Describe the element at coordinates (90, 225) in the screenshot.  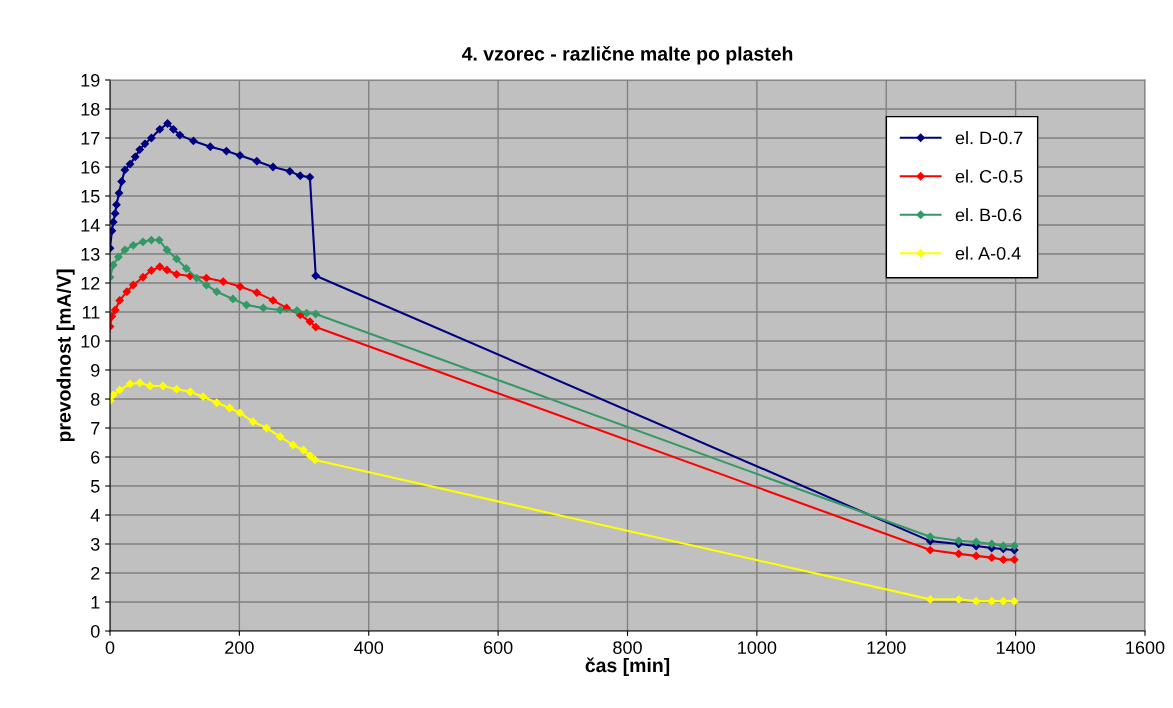
I see `y-tick-label: 14` at that location.